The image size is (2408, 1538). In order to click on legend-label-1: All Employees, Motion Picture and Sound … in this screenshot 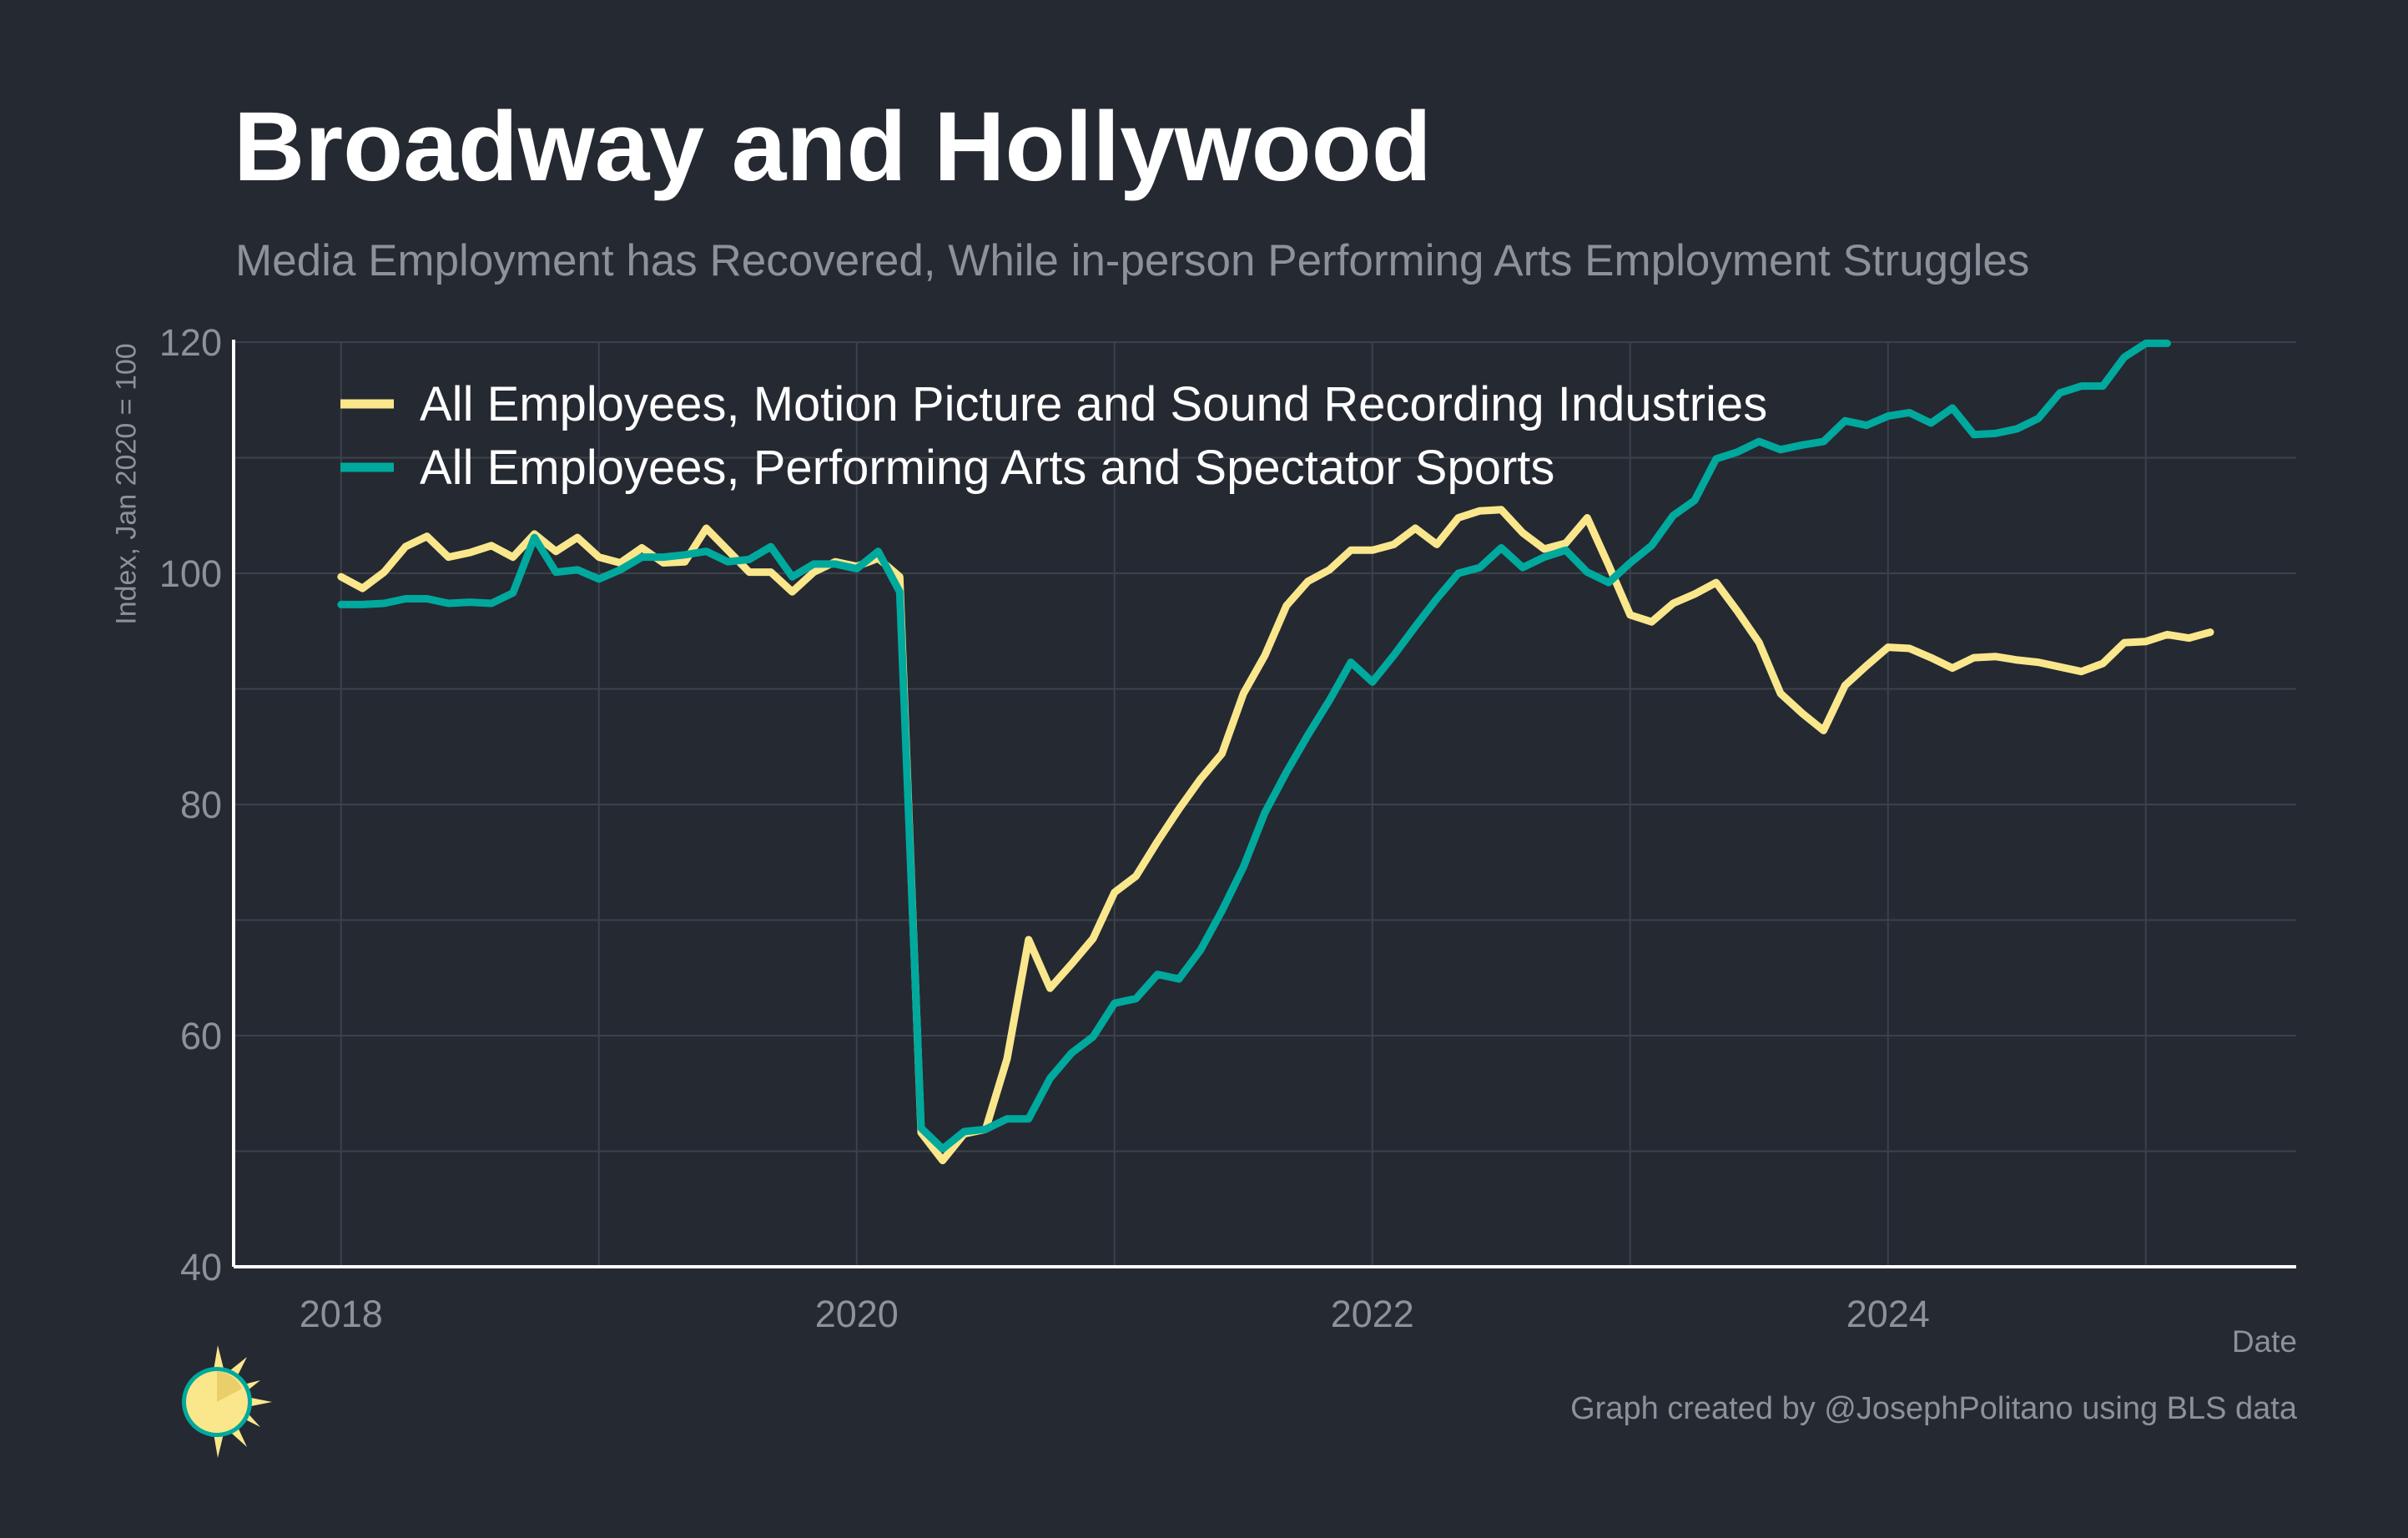, I will do `click(1093, 404)`.